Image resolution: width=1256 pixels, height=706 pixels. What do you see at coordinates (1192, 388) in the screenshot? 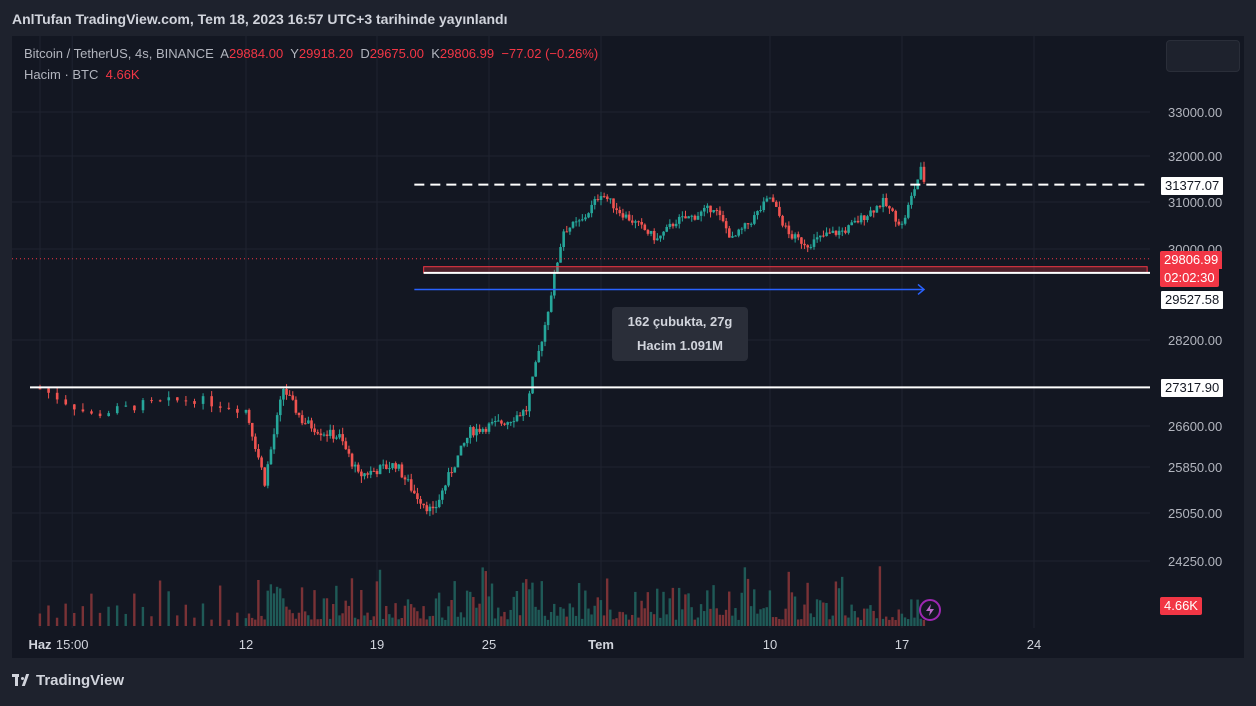
I see `support-low-price-label: 27317.90` at bounding box center [1192, 388].